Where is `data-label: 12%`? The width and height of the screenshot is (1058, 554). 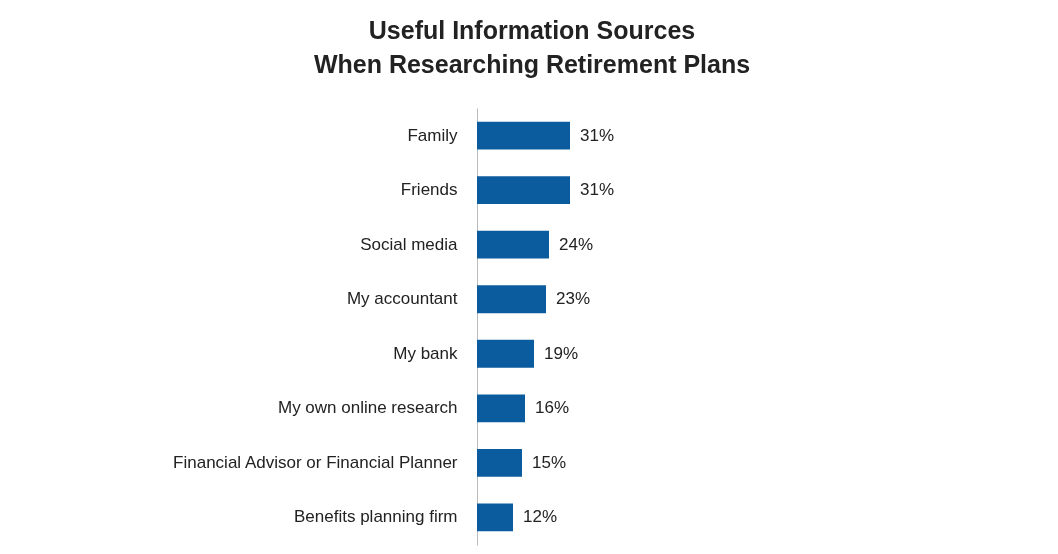 data-label: 12% is located at coordinates (540, 517).